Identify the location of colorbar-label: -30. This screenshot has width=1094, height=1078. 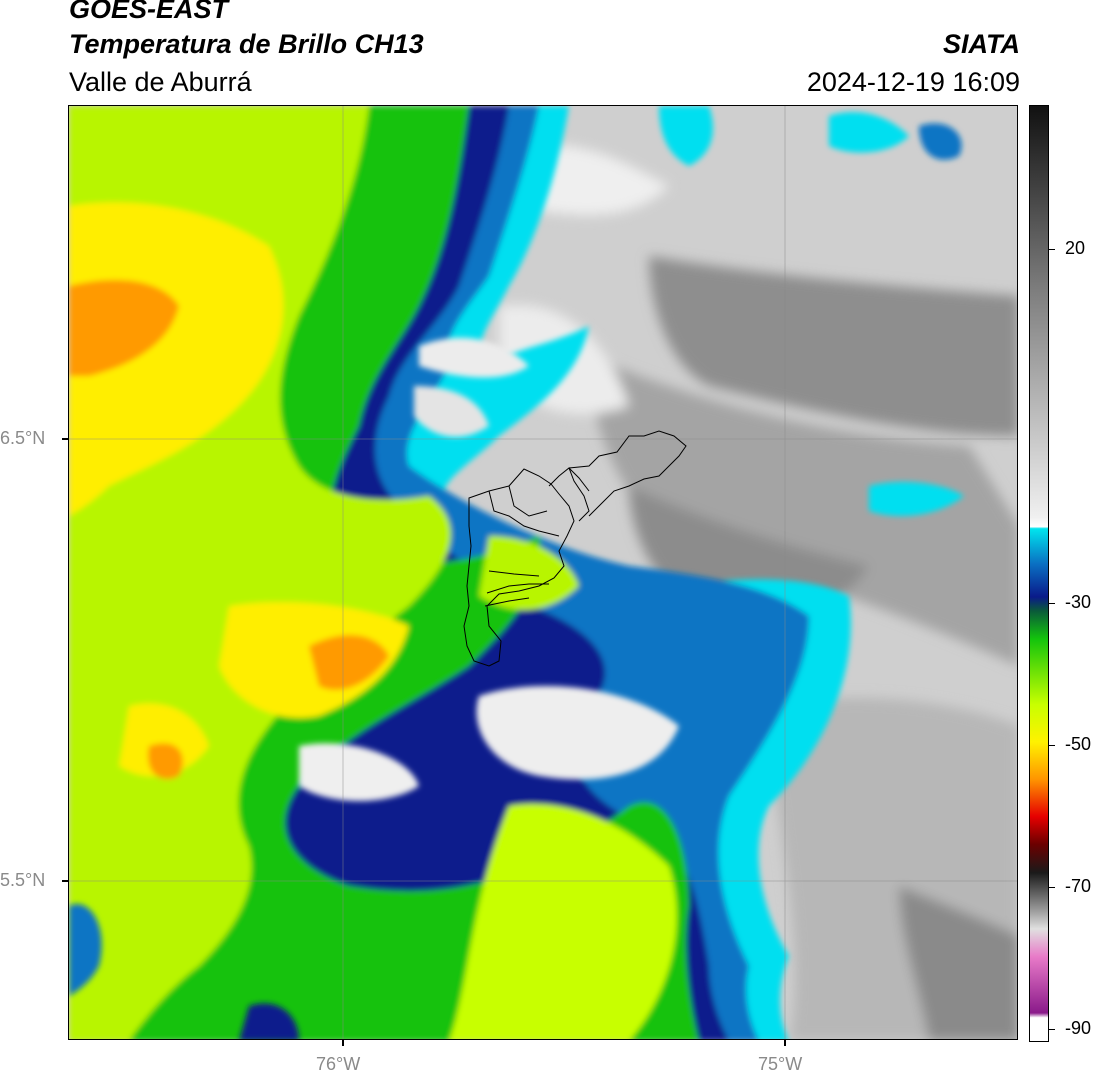
(1078, 602).